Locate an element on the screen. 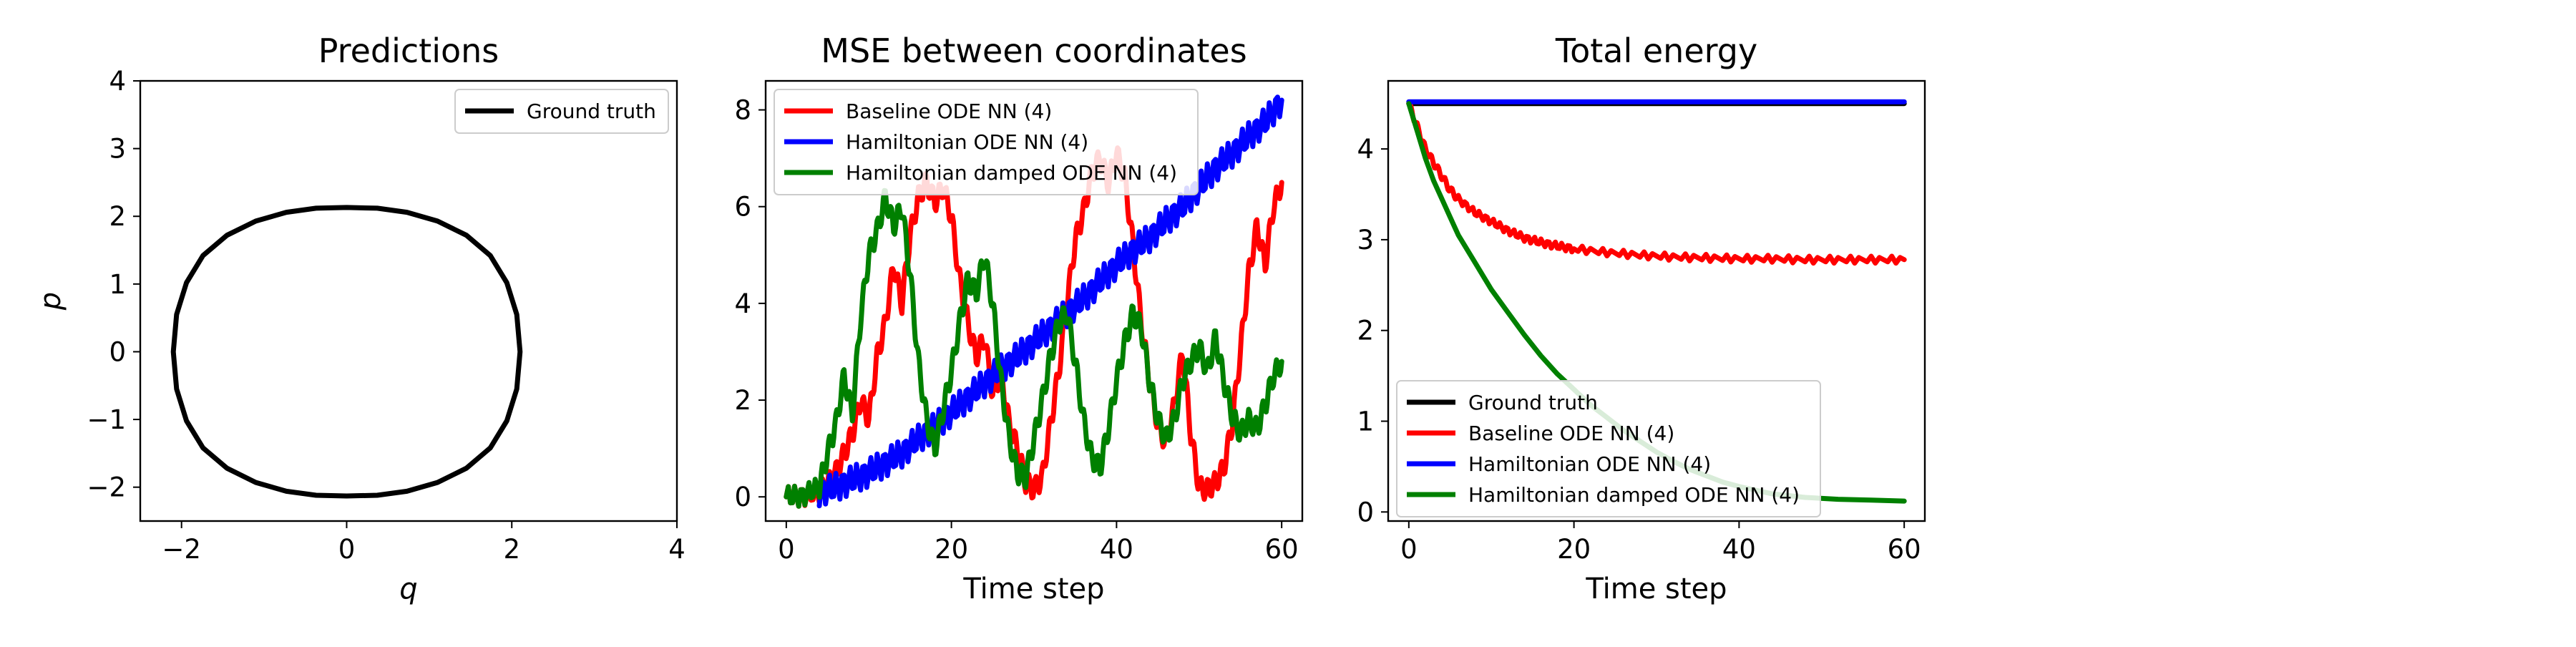  y-tick-label: 6 is located at coordinates (742, 207).